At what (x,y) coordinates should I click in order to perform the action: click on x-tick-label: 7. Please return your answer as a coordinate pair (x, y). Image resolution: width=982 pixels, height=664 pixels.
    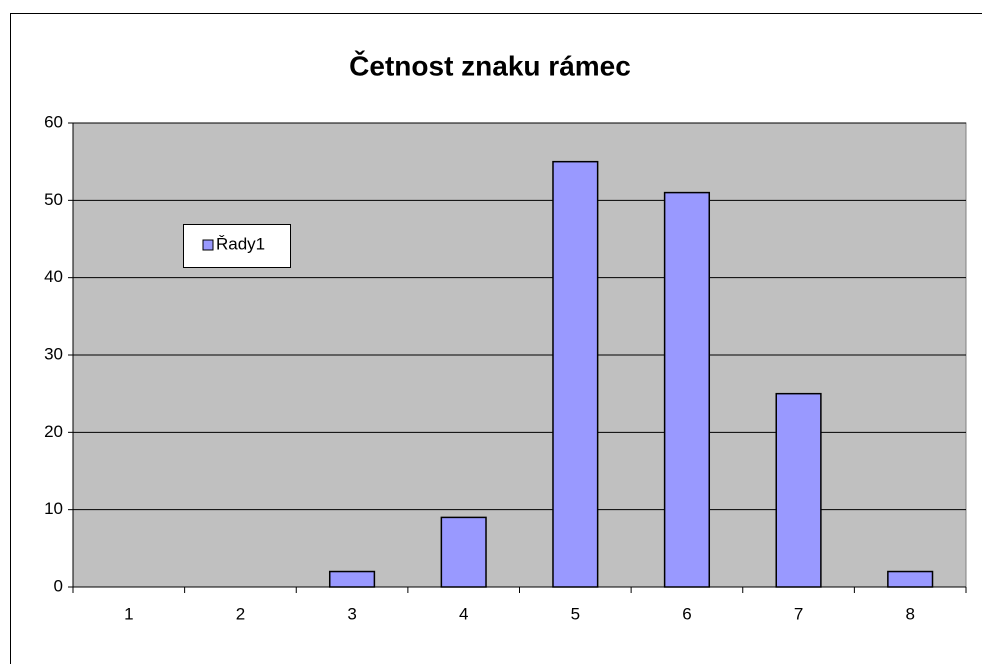
    Looking at the image, I should click on (798, 613).